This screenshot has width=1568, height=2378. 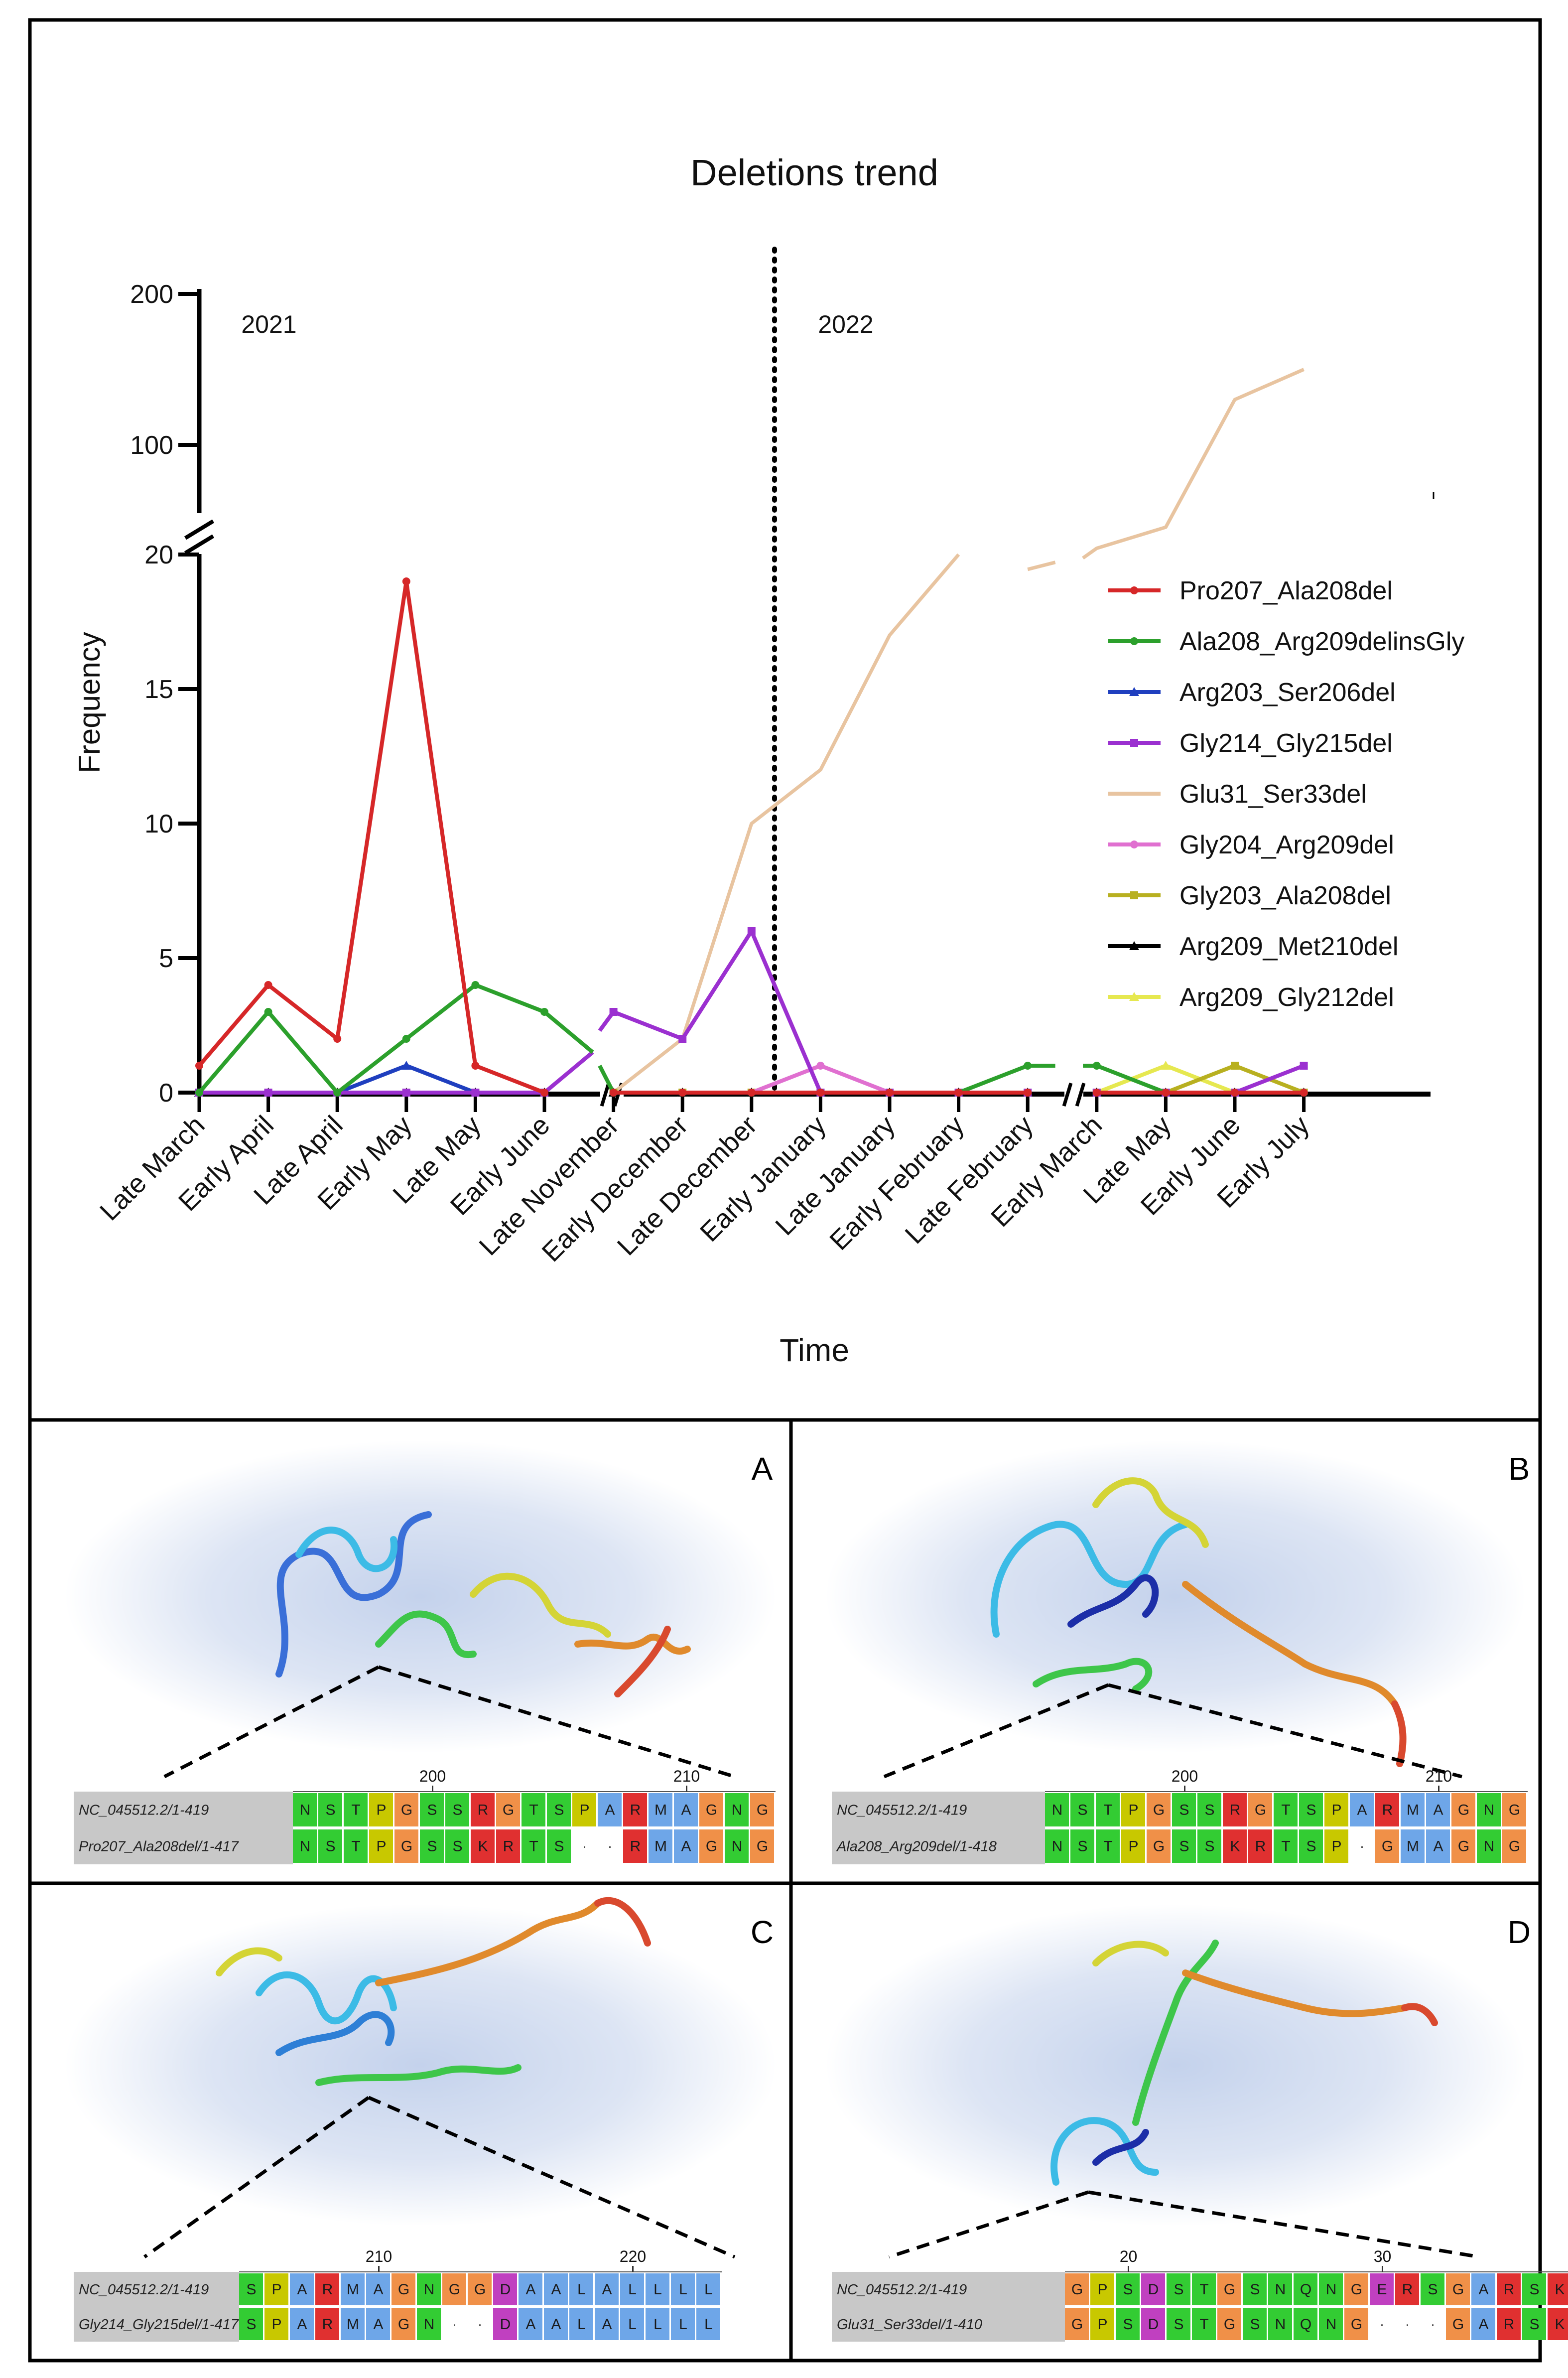 I want to click on residue-letter: ·, so click(x=1433, y=2324).